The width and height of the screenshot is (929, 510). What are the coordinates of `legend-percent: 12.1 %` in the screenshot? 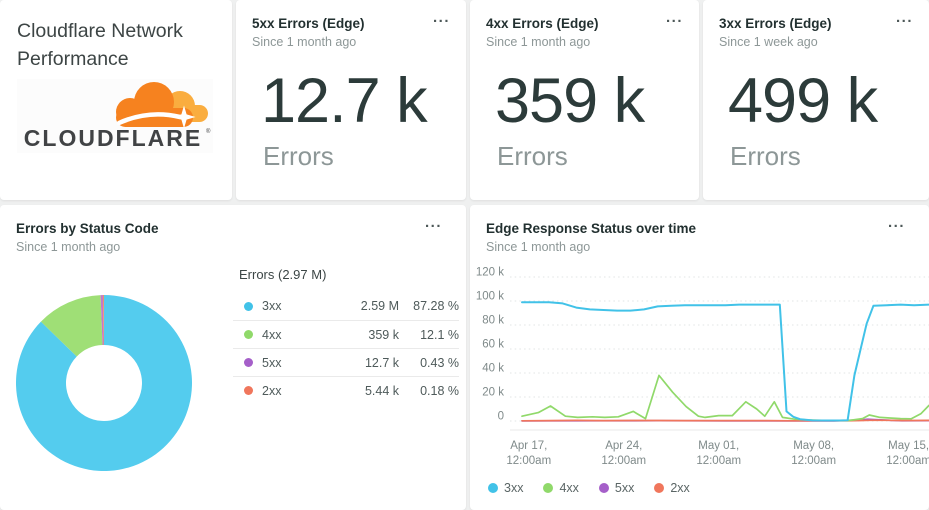 It's located at (439, 334).